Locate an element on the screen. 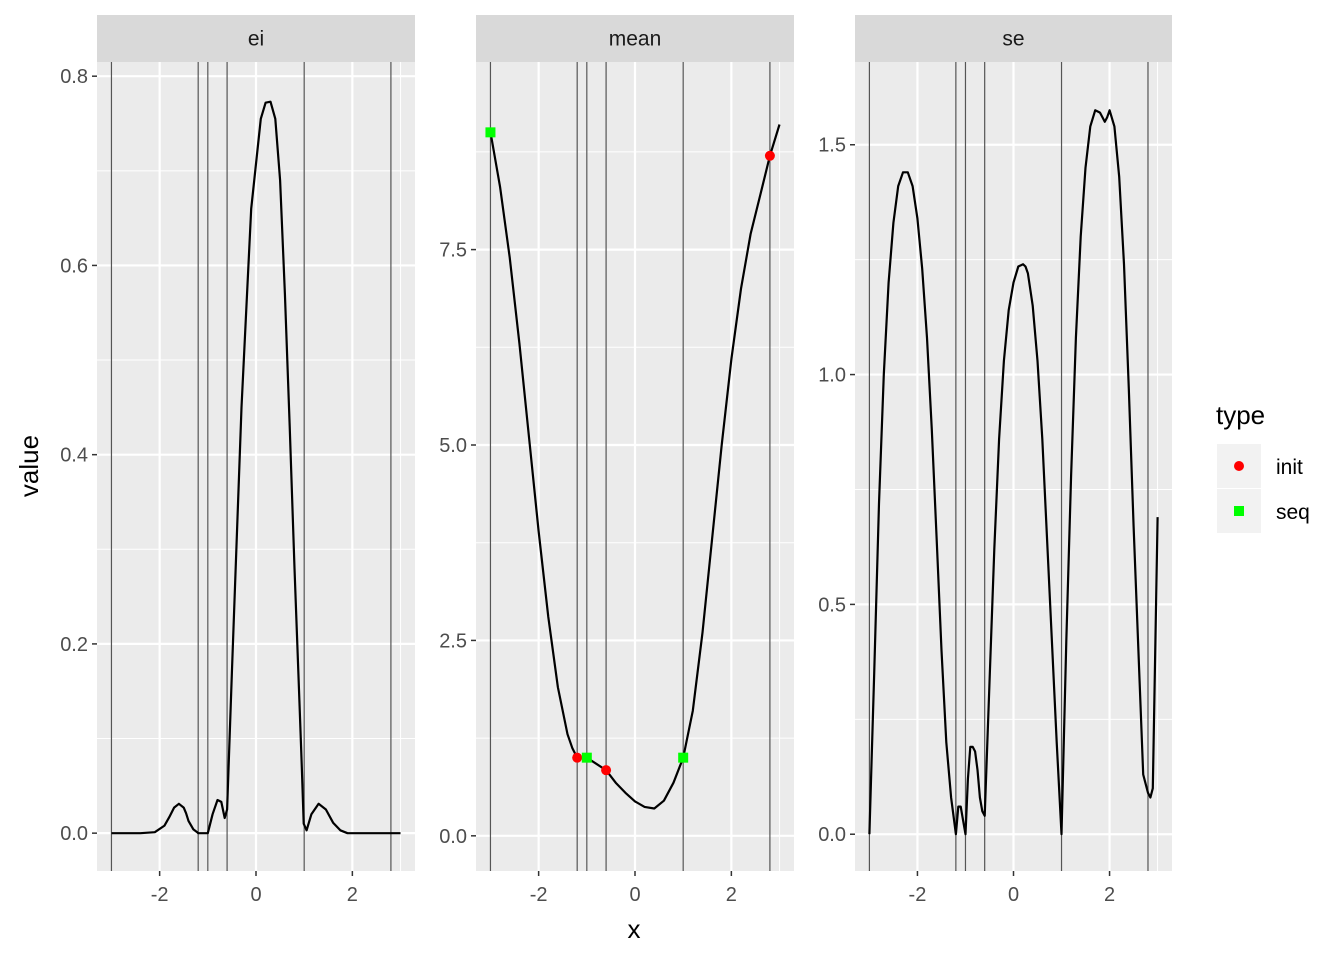 The width and height of the screenshot is (1344, 960). y-tick-label: 2.5 is located at coordinates (453, 641).